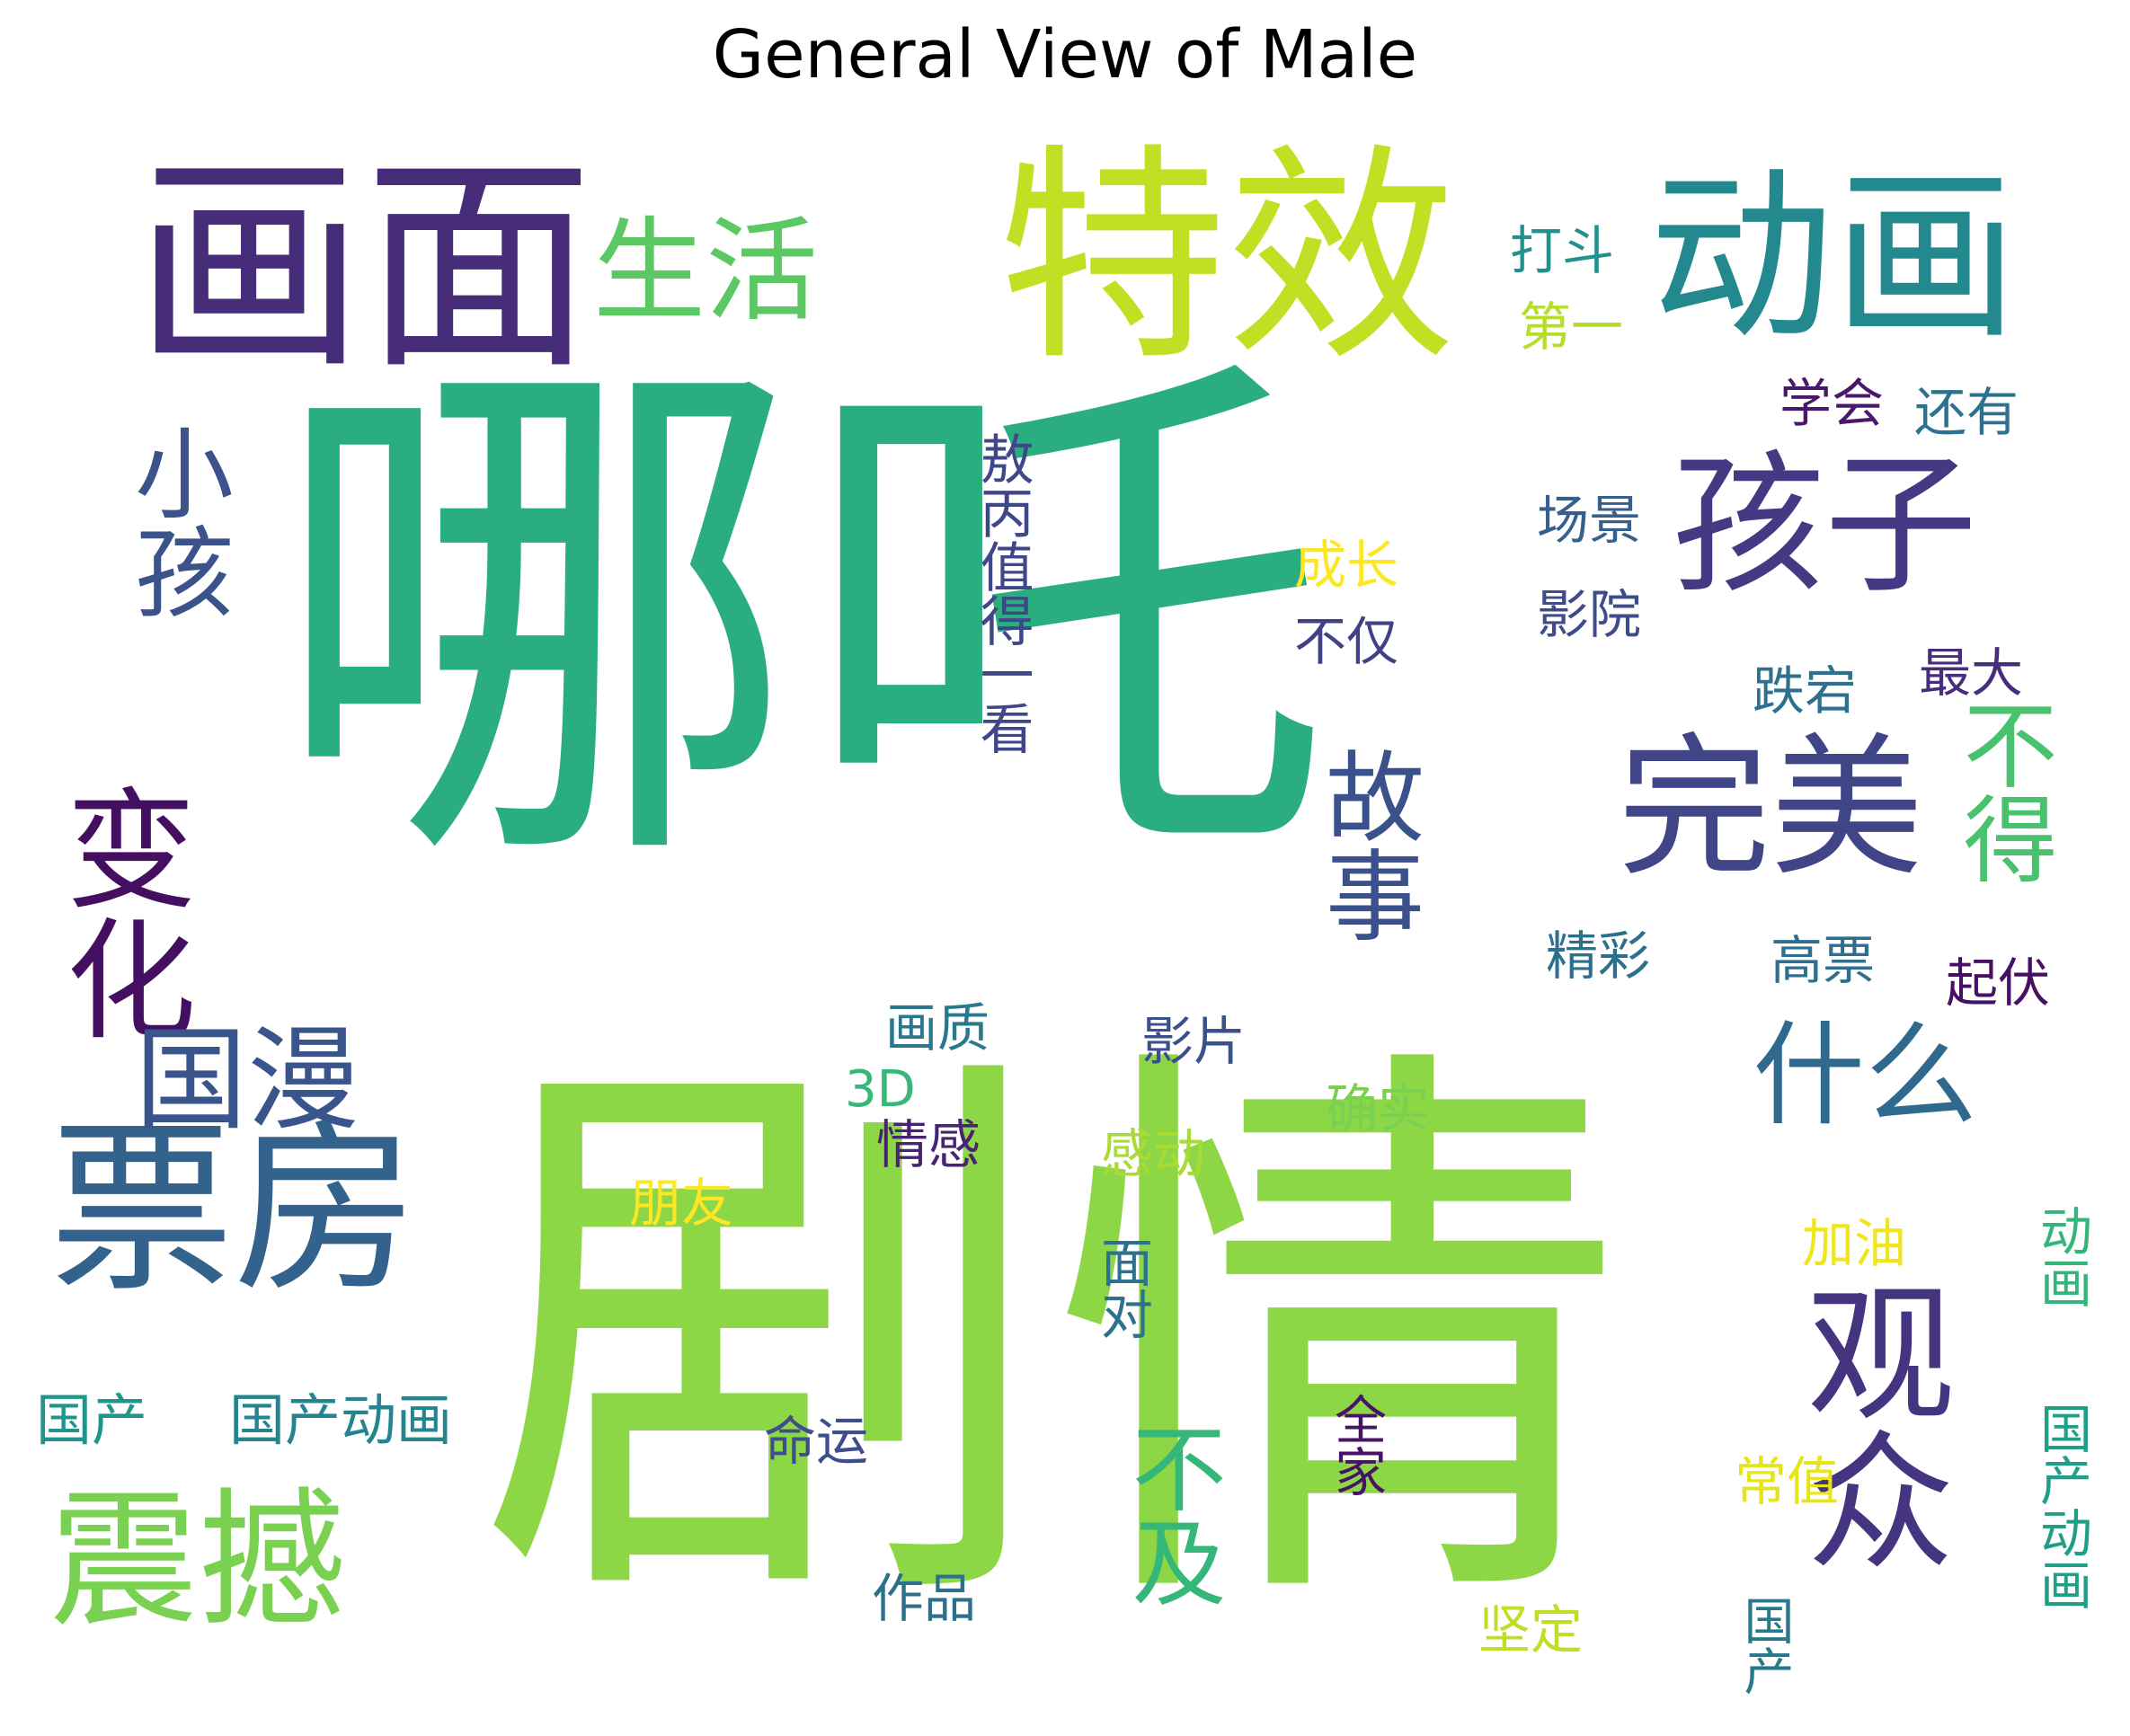 This screenshot has height=1736, width=2130. What do you see at coordinates (1346, 641) in the screenshot?
I see `word-bujin: 不仅` at bounding box center [1346, 641].